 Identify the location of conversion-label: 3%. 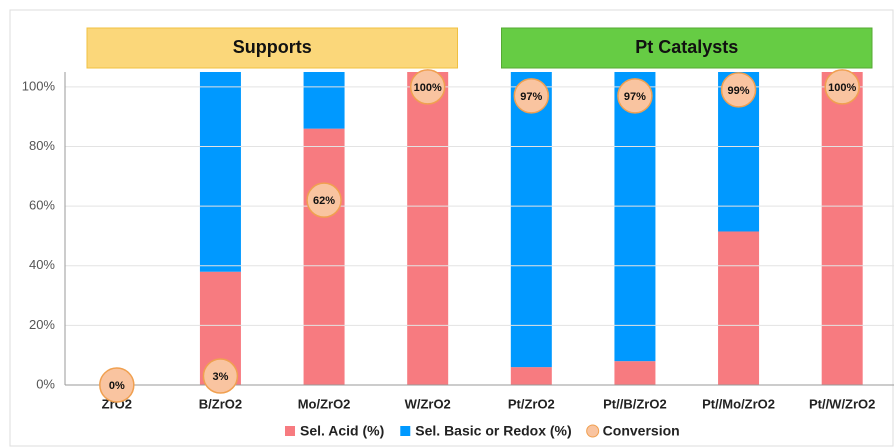
(220, 377).